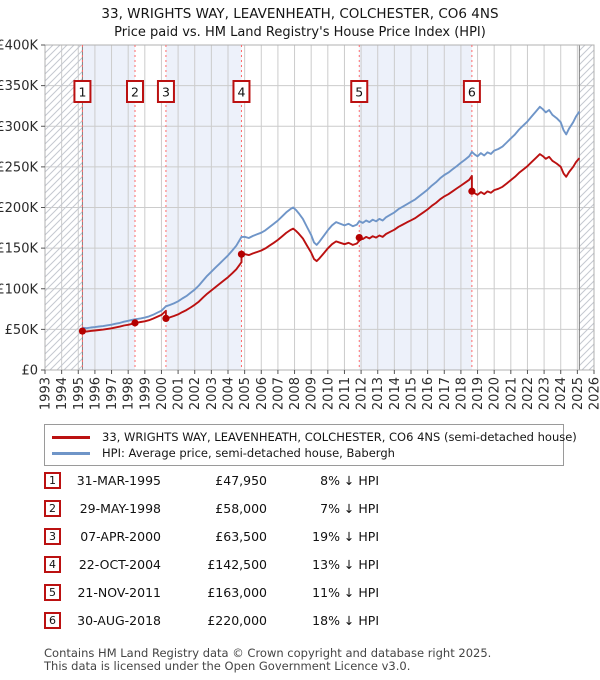 The image size is (600, 680). Describe the element at coordinates (19, 249) in the screenshot. I see `y-axis-label: £150K` at that location.